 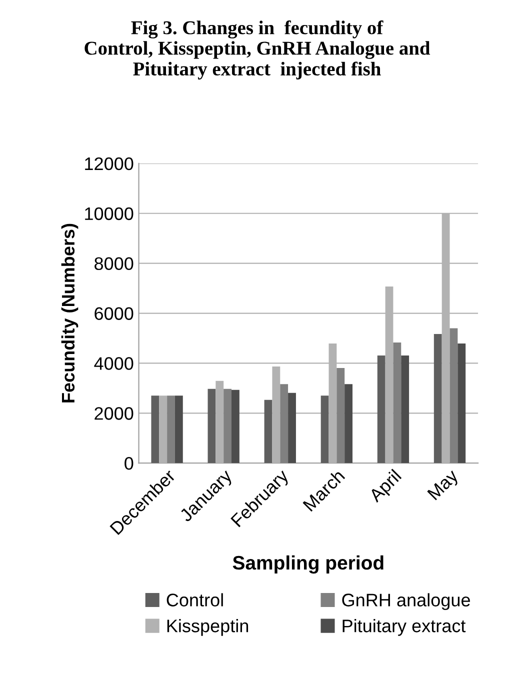 I want to click on y-tick-label: 4000, so click(x=114, y=363).